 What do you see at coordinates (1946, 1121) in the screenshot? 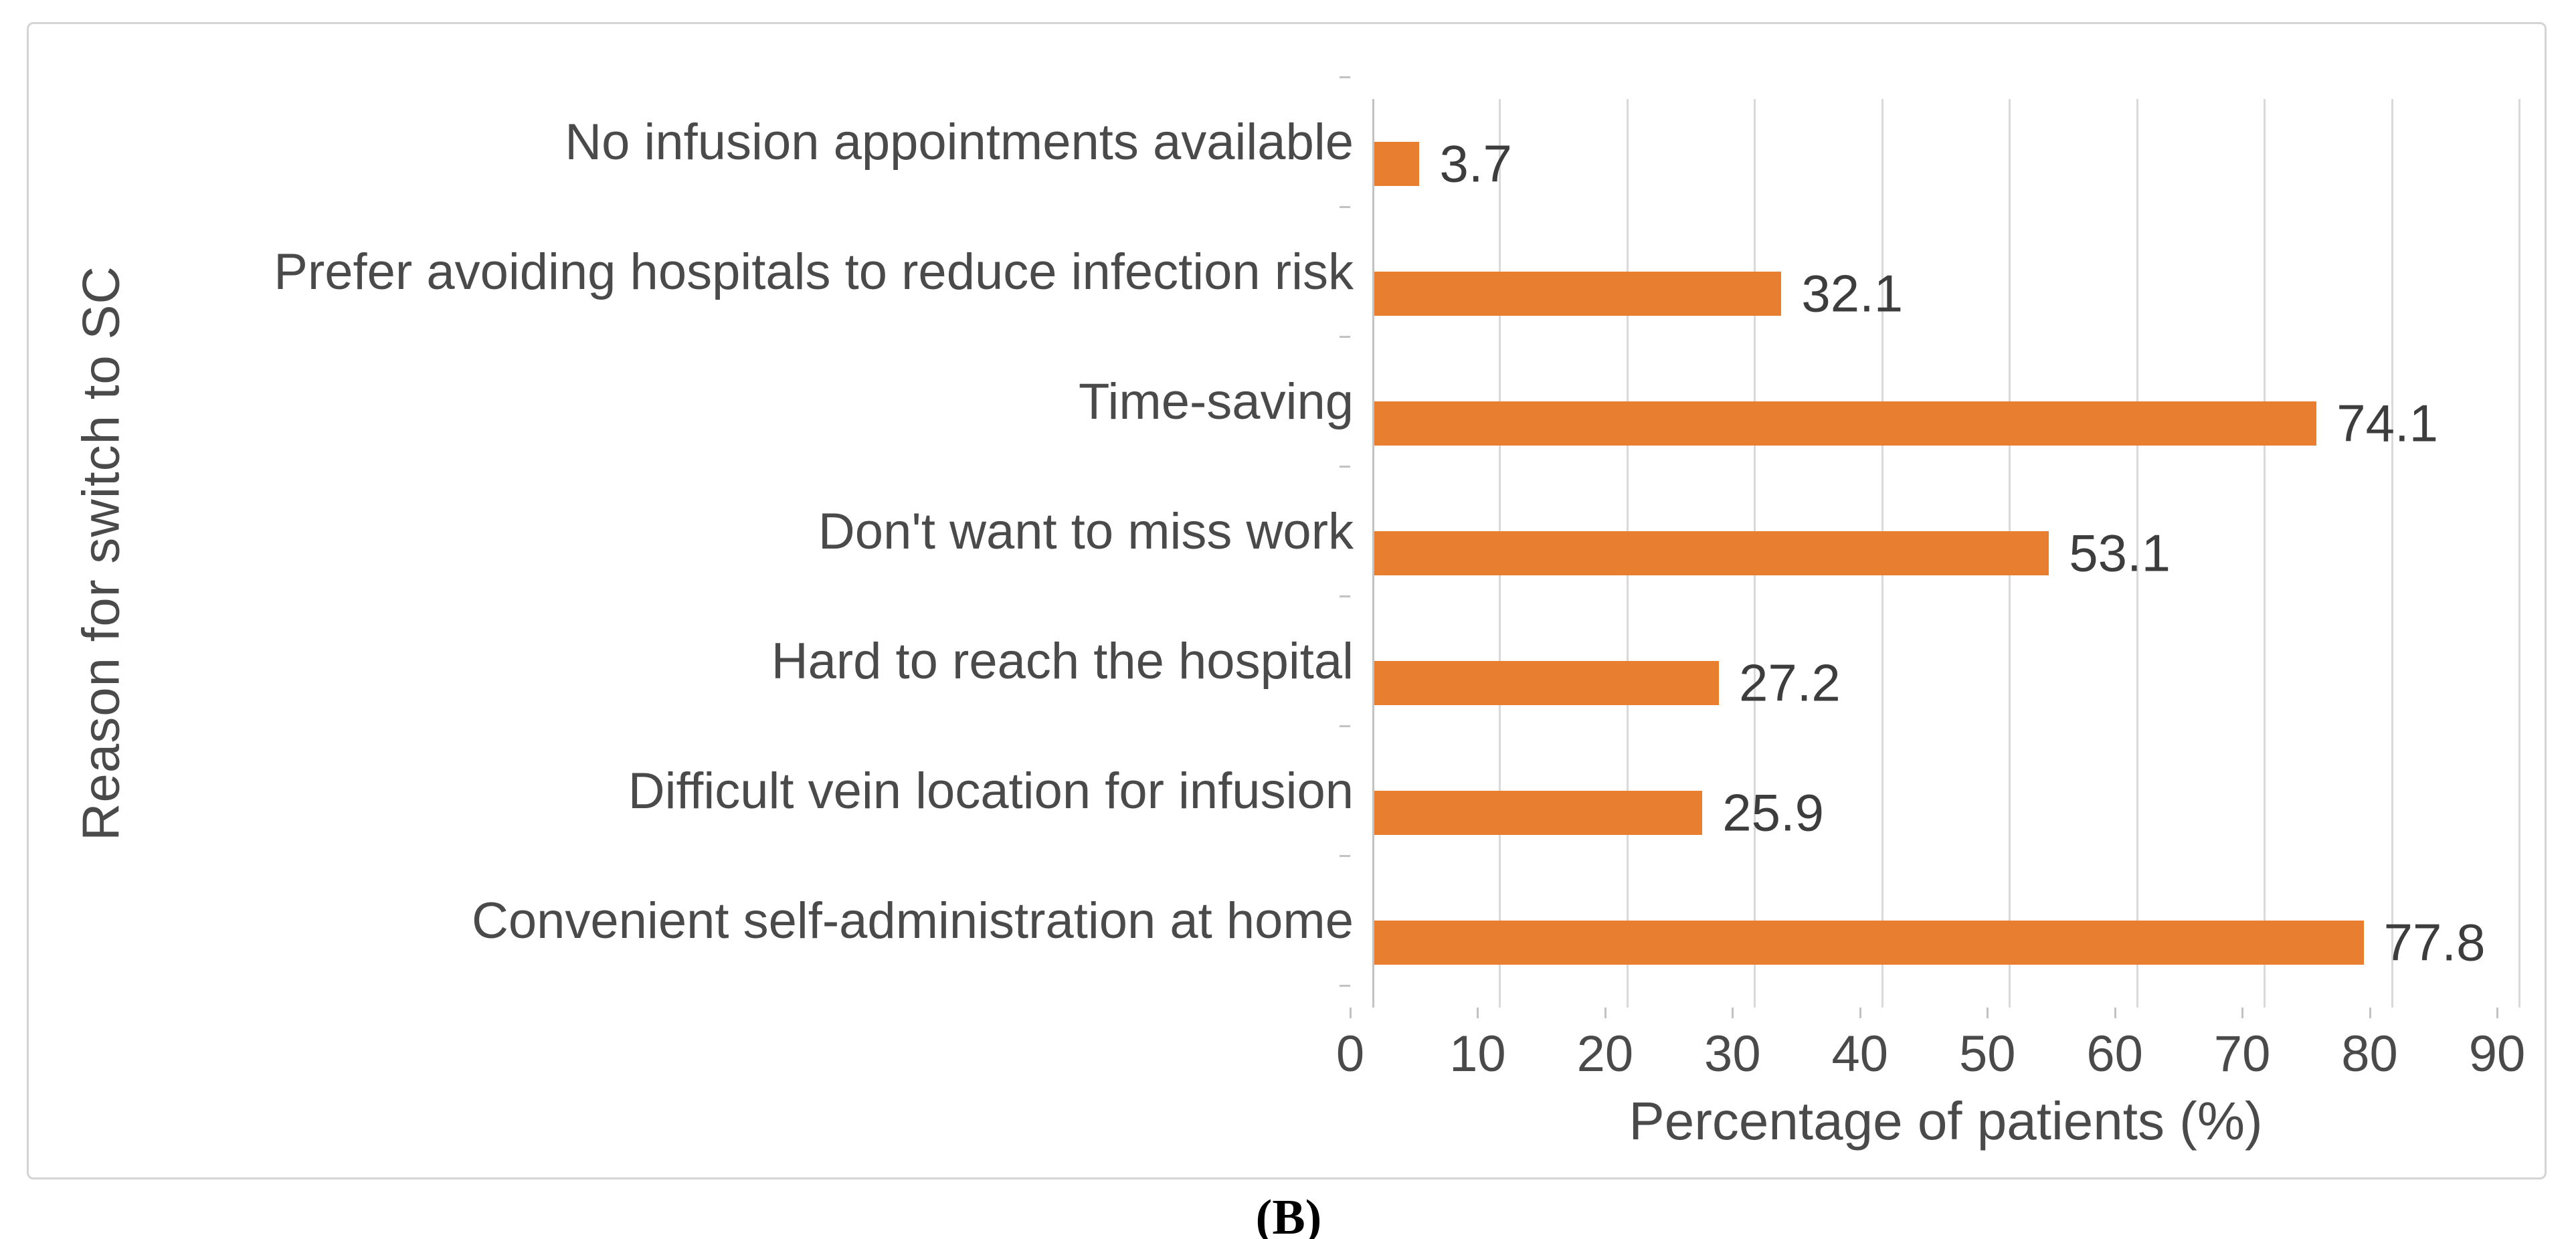
I see `x-axis-title: Percentage of patients (%)` at bounding box center [1946, 1121].